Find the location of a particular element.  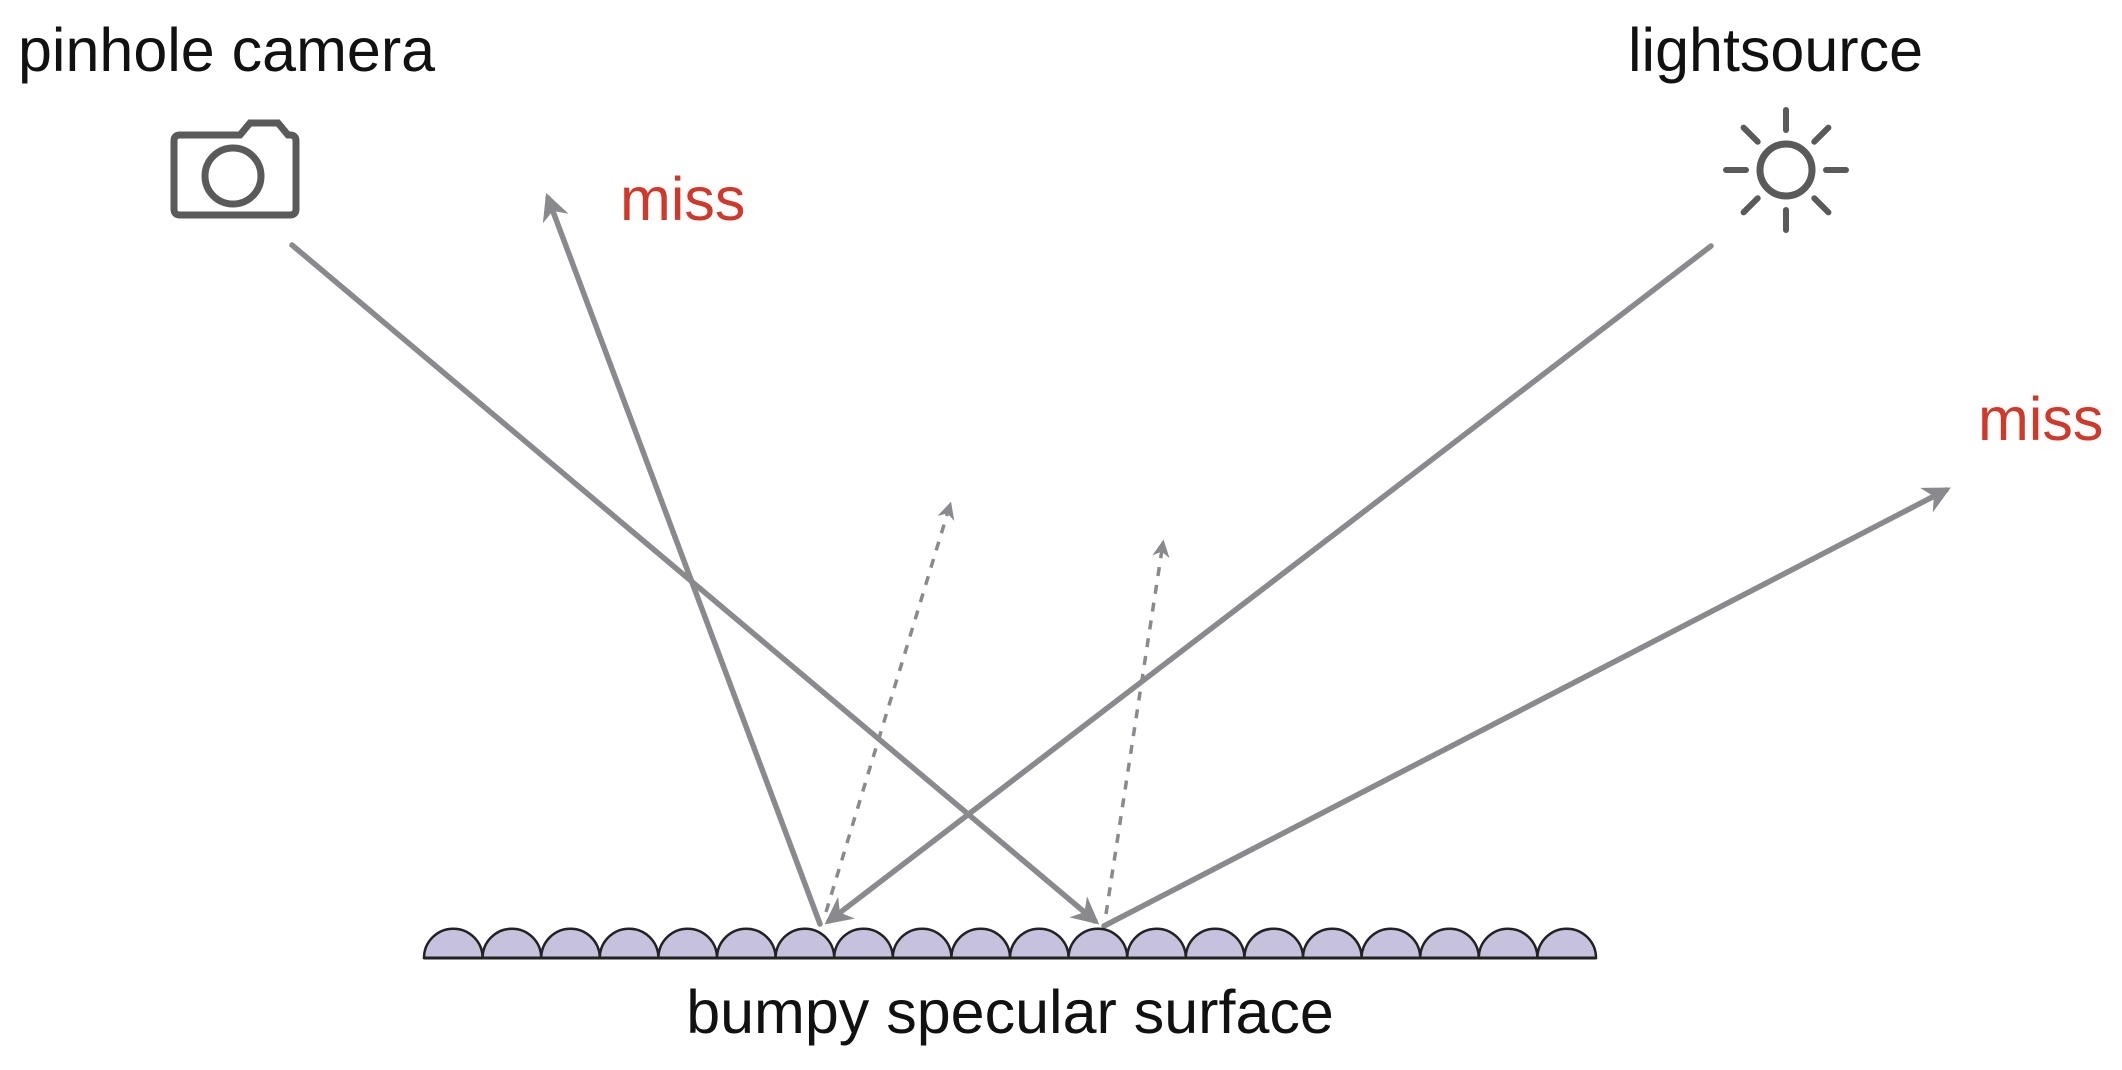

camera-label: pinhole camera is located at coordinates (226, 50).